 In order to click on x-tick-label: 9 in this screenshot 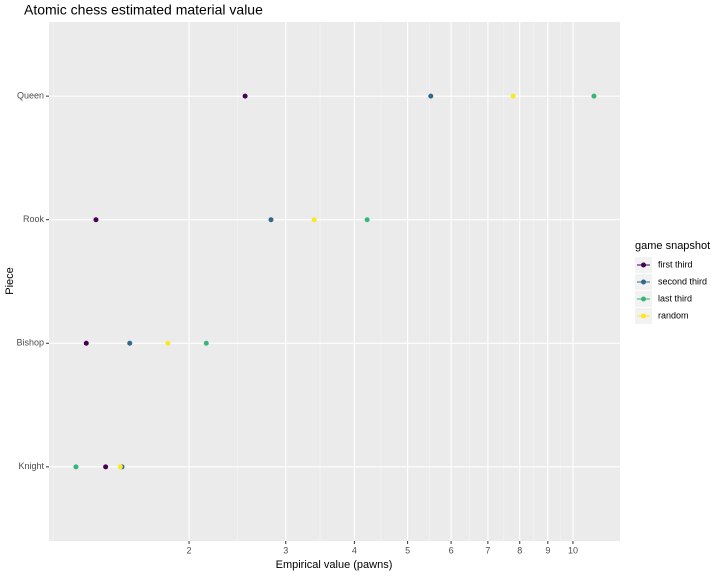, I will do `click(547, 550)`.